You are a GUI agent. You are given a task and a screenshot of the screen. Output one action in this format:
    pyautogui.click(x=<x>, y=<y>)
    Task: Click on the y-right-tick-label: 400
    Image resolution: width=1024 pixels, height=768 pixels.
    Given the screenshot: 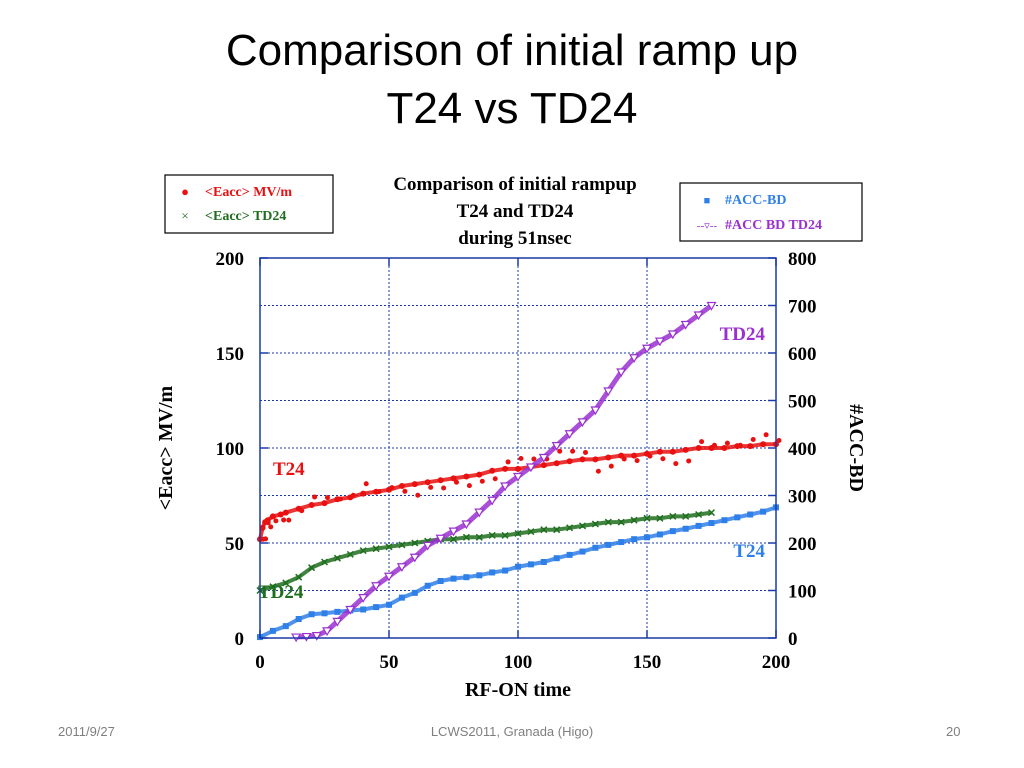 What is the action you would take?
    pyautogui.click(x=802, y=449)
    